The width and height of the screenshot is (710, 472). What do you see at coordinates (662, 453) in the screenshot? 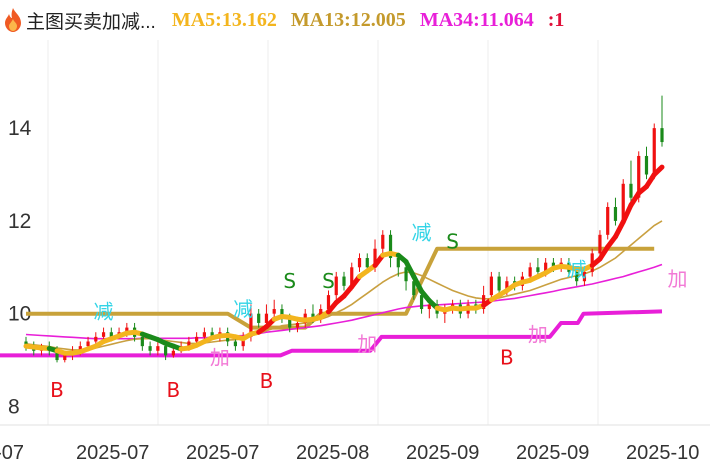
I see `x-tick-label: 2025-10` at bounding box center [662, 453].